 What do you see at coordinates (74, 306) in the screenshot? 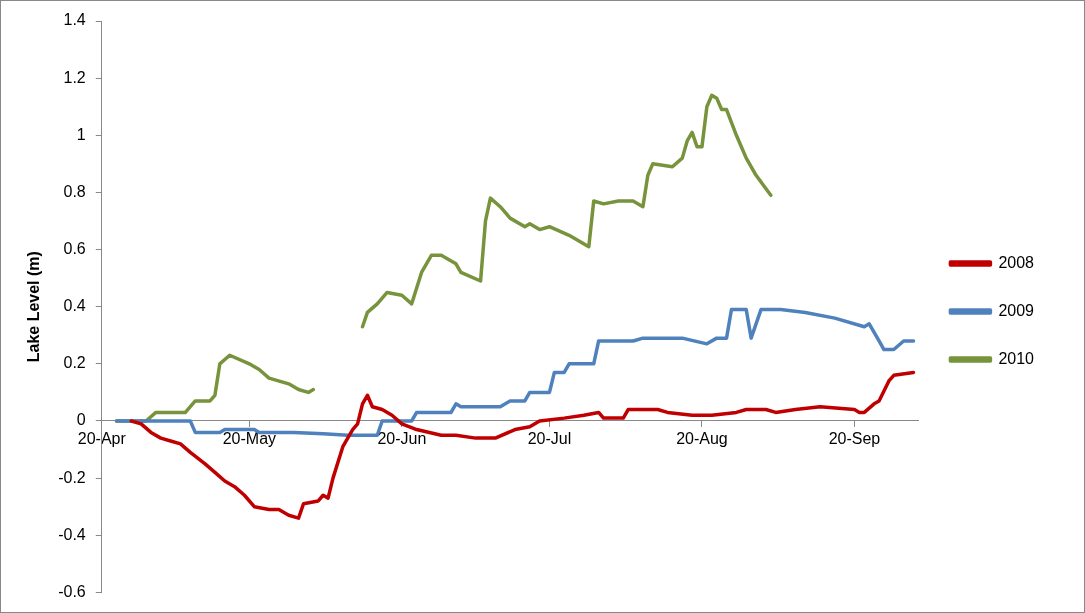
I see `y-tick-label: 0.4` at bounding box center [74, 306].